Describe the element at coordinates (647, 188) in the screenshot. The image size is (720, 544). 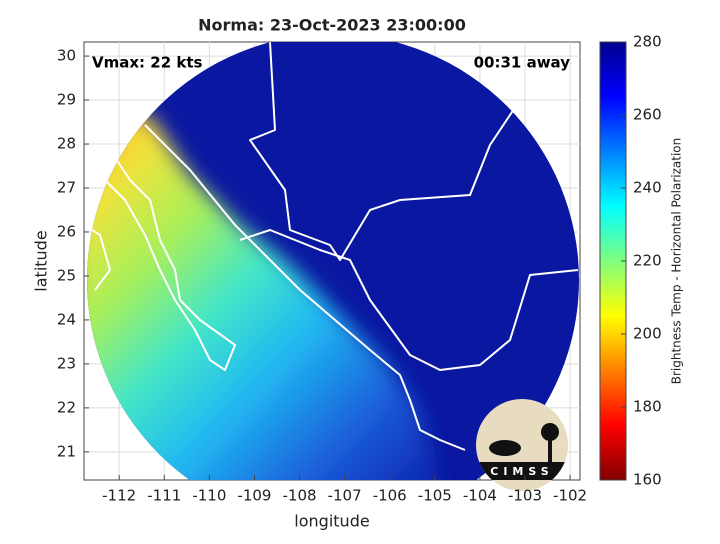
I see `colorbar-tick-label: 240` at that location.